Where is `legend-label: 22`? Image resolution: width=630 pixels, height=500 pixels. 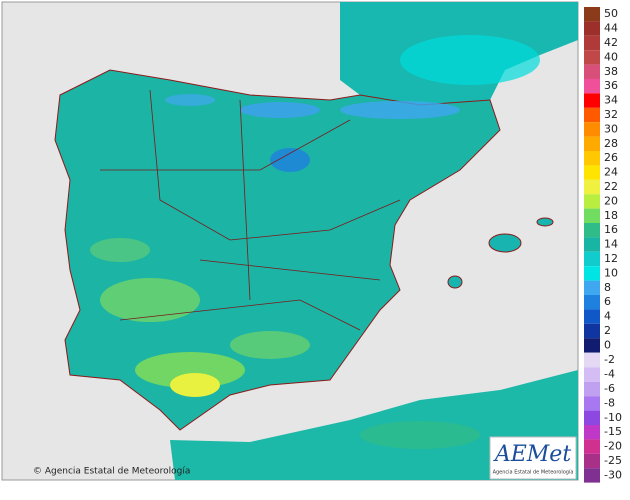
legend-label: 22 is located at coordinates (611, 186).